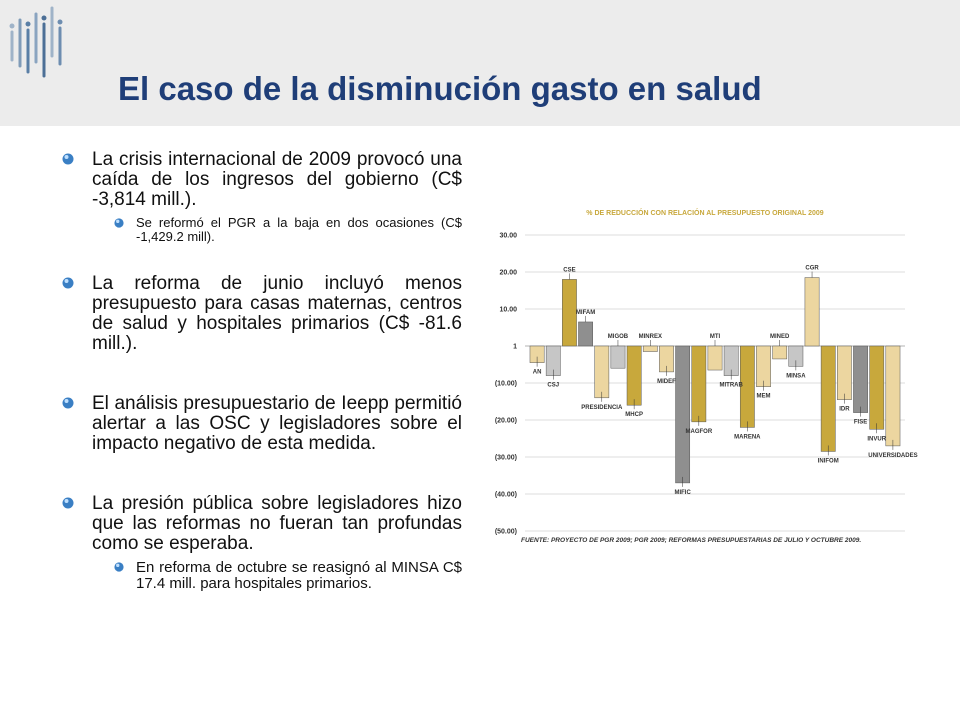  I want to click on category-label: MAGFOR, so click(698, 432).